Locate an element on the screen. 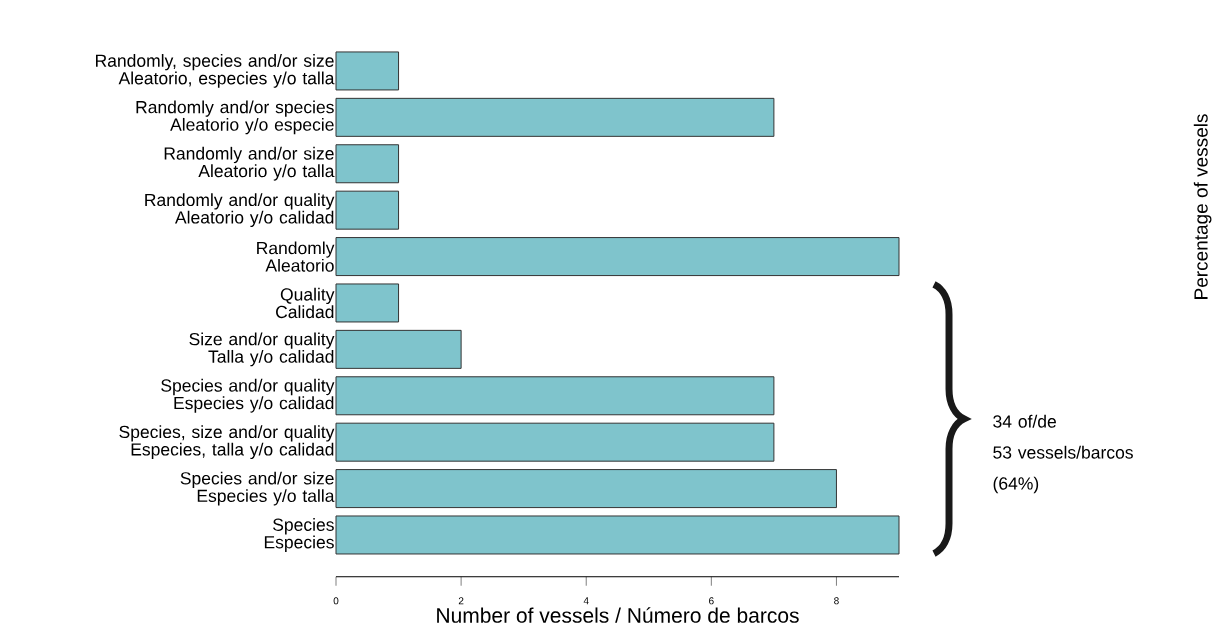 Image resolution: width=1217 pixels, height=625 pixels. y-tick-label: Species Especies is located at coordinates (299, 535).